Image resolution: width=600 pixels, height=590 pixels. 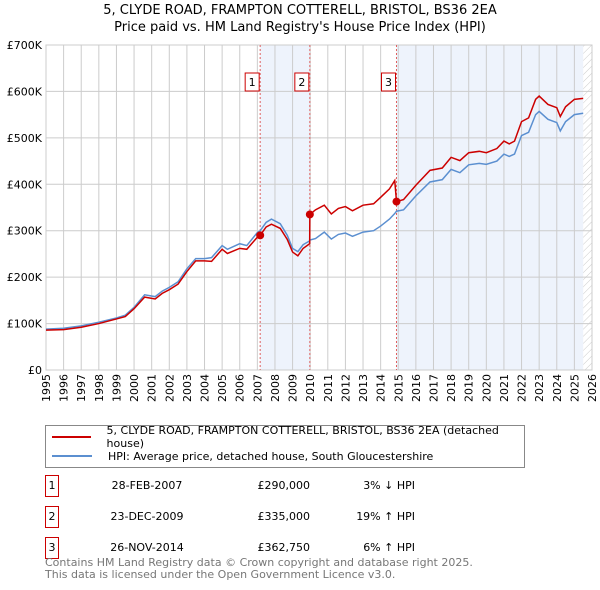 I want to click on legend-blue-line, so click(x=72, y=456).